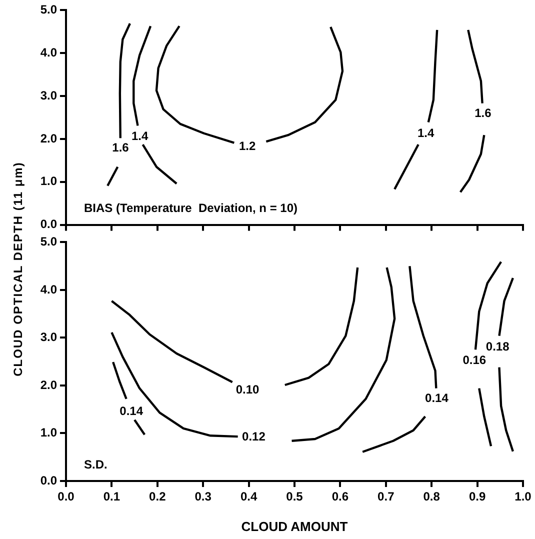 Image resolution: width=535 pixels, height=539 pixels. What do you see at coordinates (191, 208) in the screenshot?
I see `annotation: BIAS (Temperature Deviation, n = 10)` at bounding box center [191, 208].